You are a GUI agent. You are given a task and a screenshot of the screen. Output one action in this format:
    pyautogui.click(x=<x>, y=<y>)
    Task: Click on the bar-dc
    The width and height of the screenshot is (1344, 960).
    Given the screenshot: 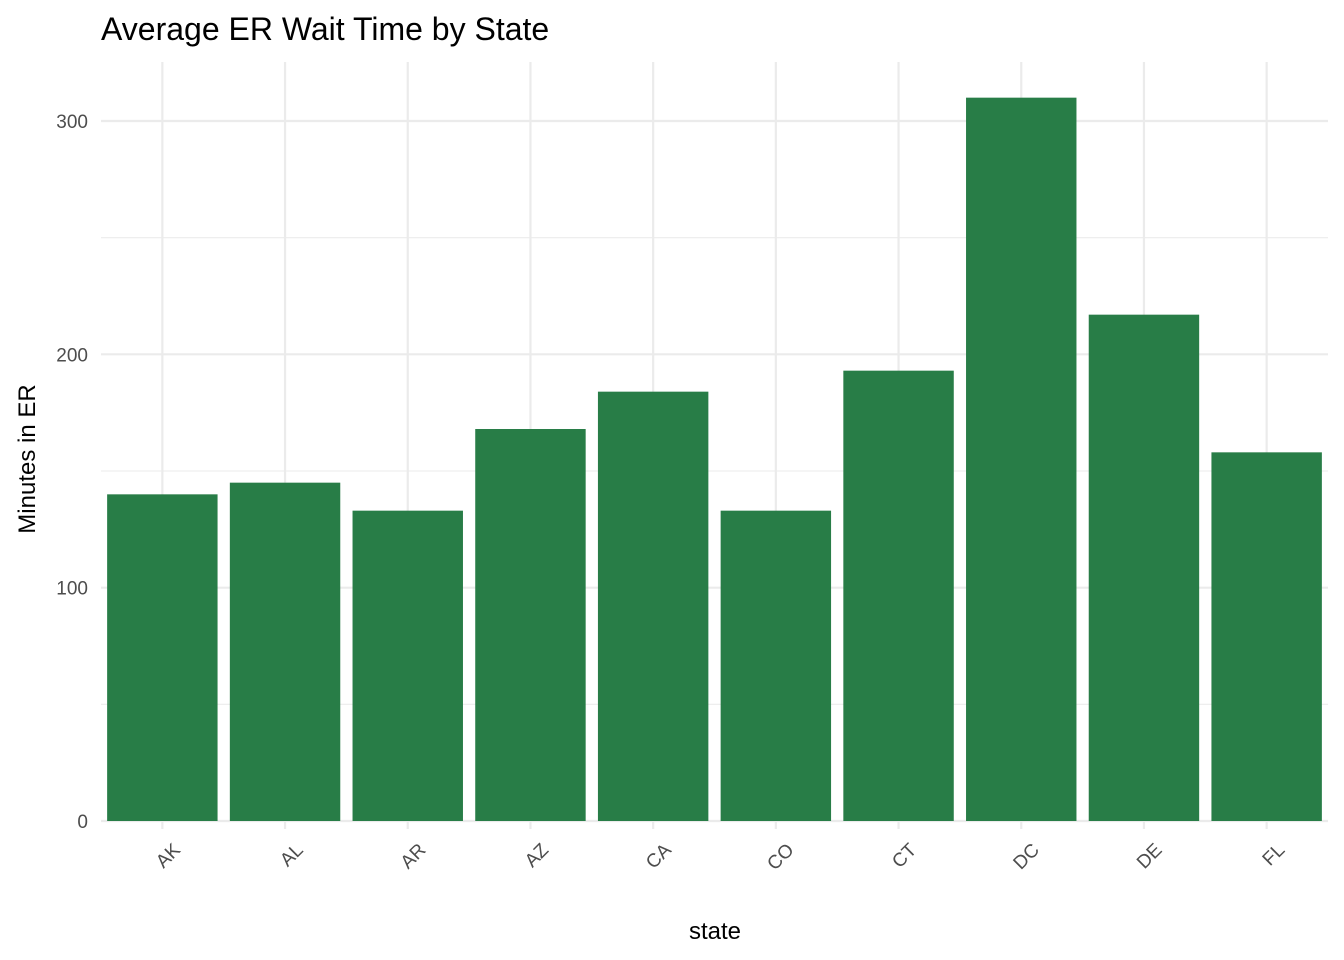 What is the action you would take?
    pyautogui.click(x=1021, y=459)
    